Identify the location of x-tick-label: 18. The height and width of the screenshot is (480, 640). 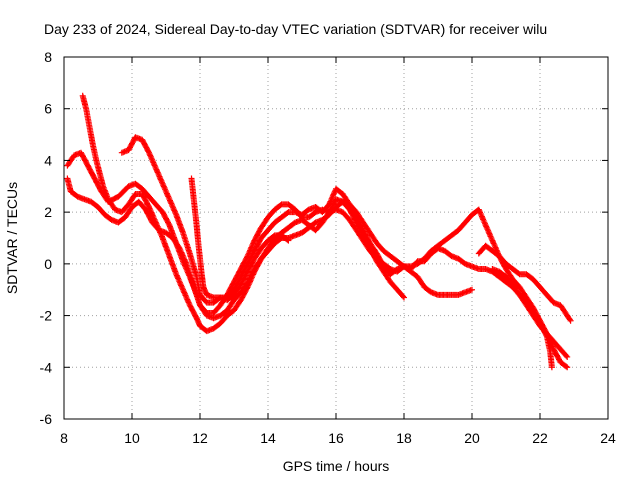
(404, 438).